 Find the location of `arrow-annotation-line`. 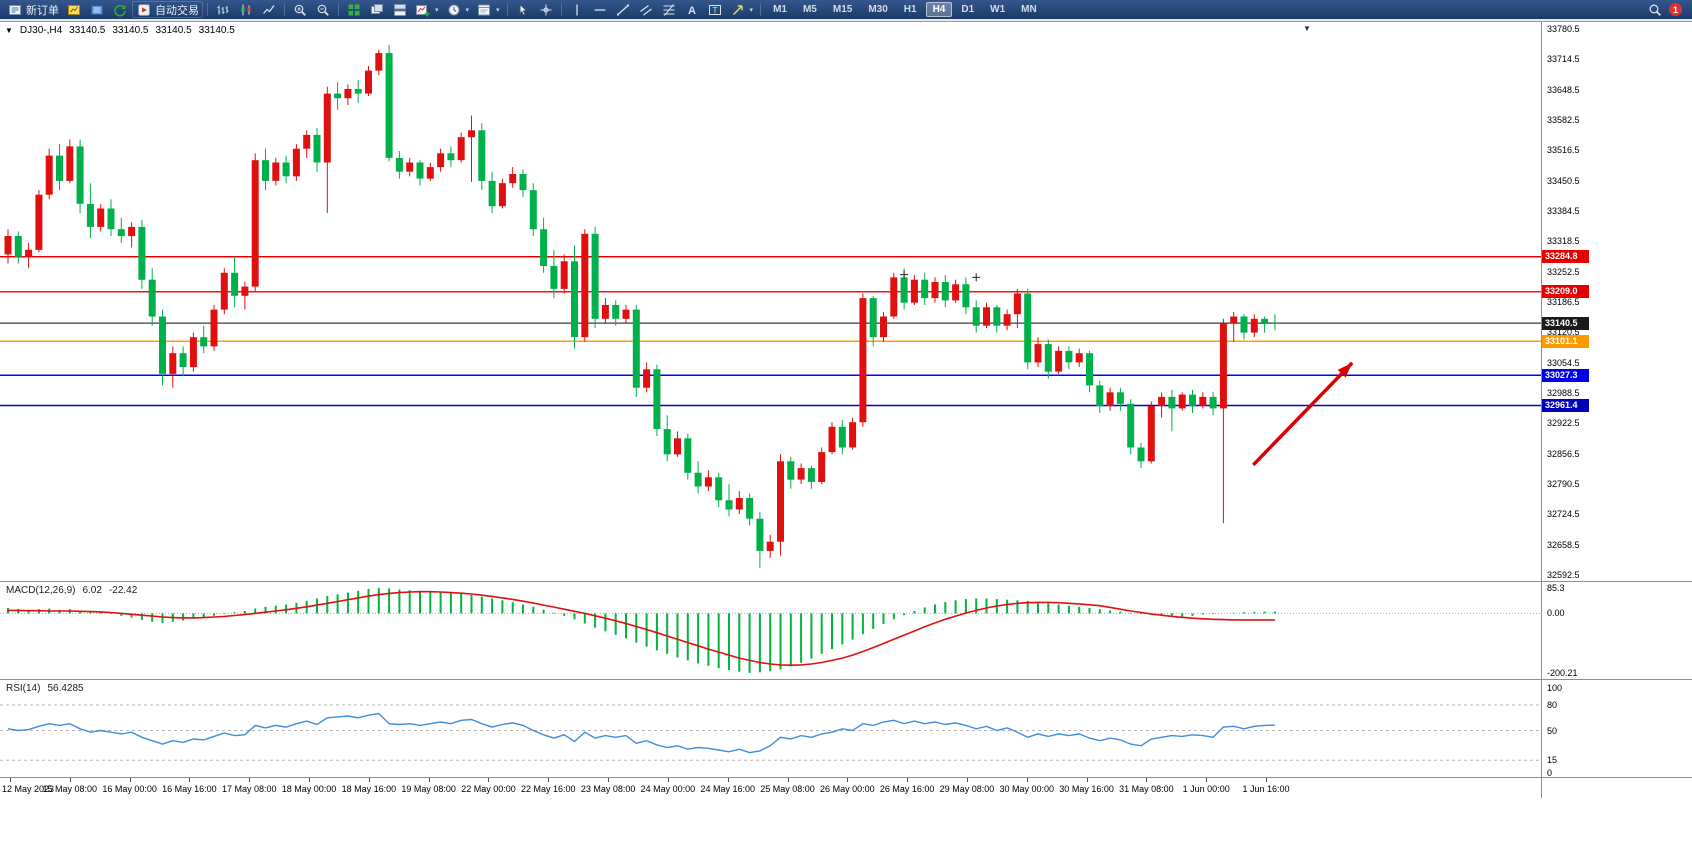

arrow-annotation-line is located at coordinates (1303, 414).